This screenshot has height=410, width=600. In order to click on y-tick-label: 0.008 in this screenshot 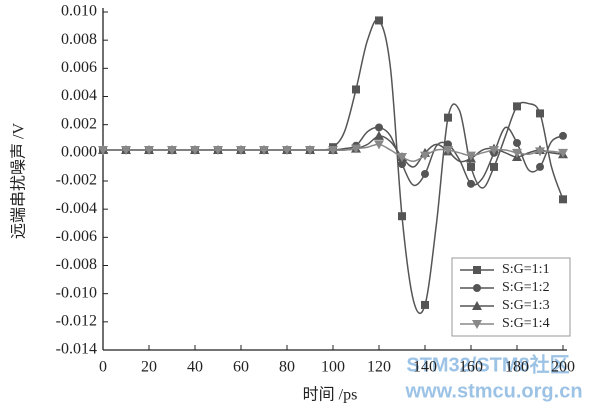, I will do `click(79, 39)`.